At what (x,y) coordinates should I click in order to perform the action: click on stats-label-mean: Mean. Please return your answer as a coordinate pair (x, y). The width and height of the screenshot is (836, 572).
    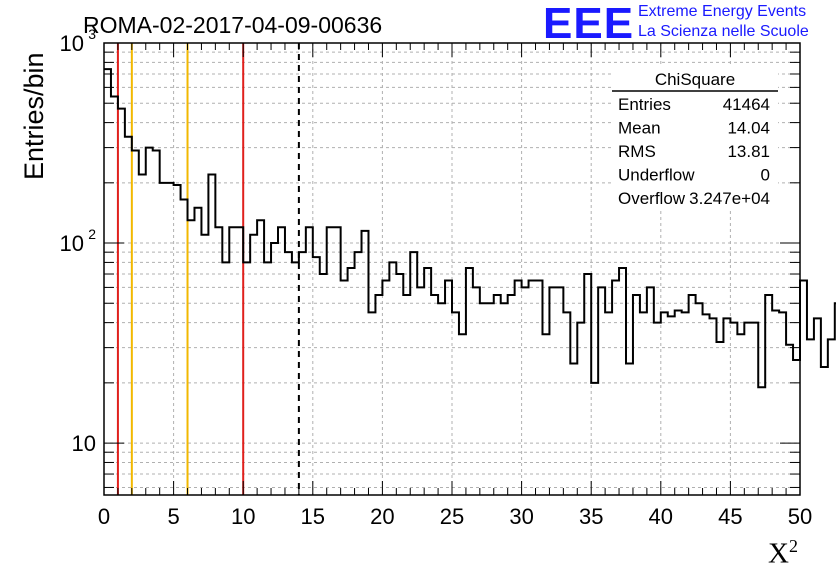
    Looking at the image, I should click on (639, 128).